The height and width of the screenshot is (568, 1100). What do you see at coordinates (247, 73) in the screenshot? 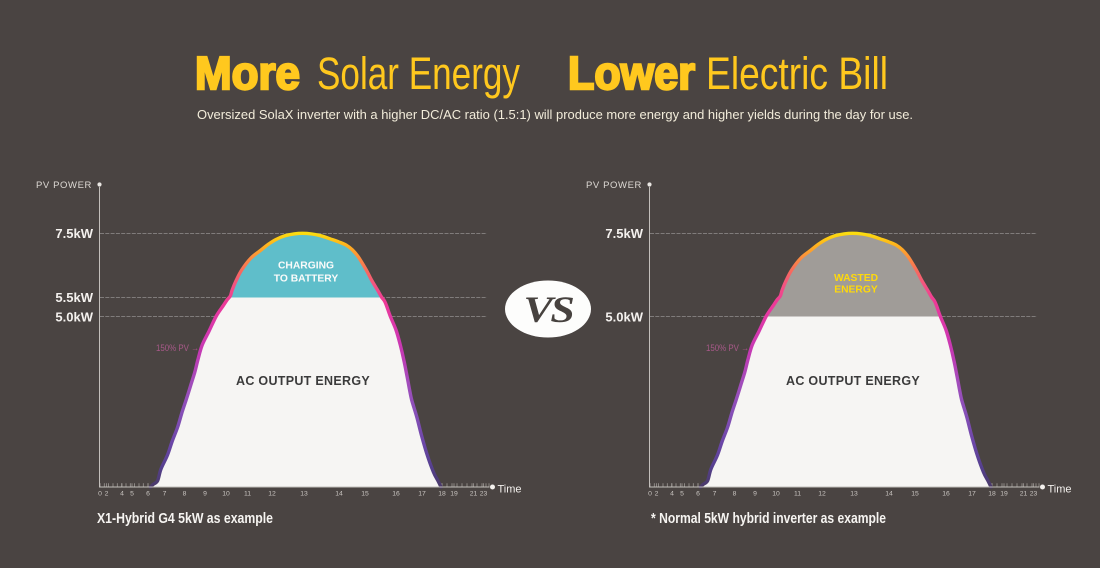
I see `svg-text: More` at bounding box center [247, 73].